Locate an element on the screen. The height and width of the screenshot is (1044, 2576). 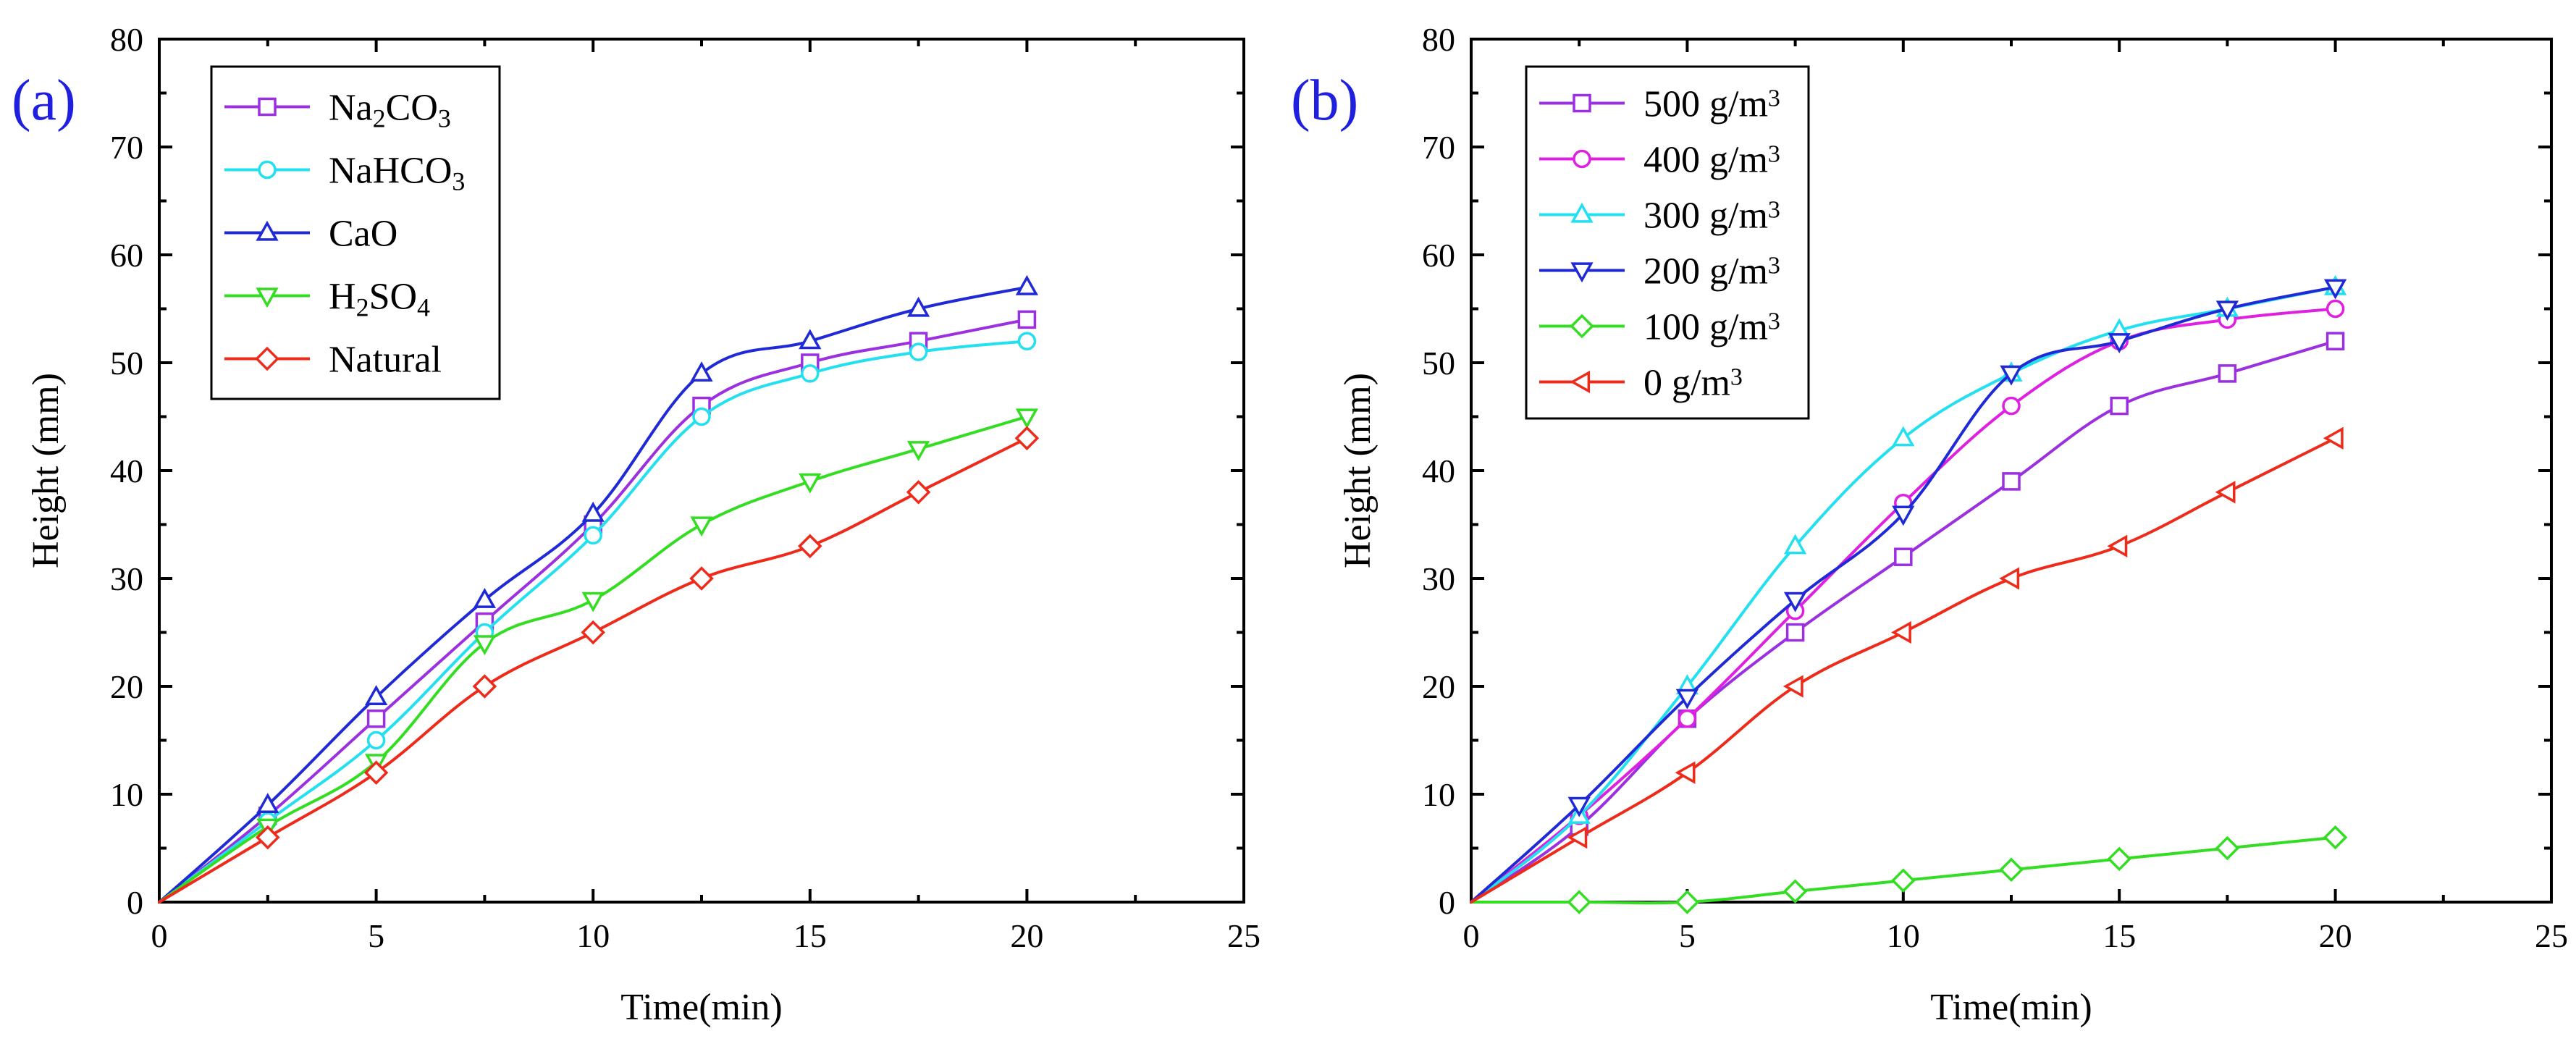
legend-label: 0 g/m3 is located at coordinates (1693, 384).